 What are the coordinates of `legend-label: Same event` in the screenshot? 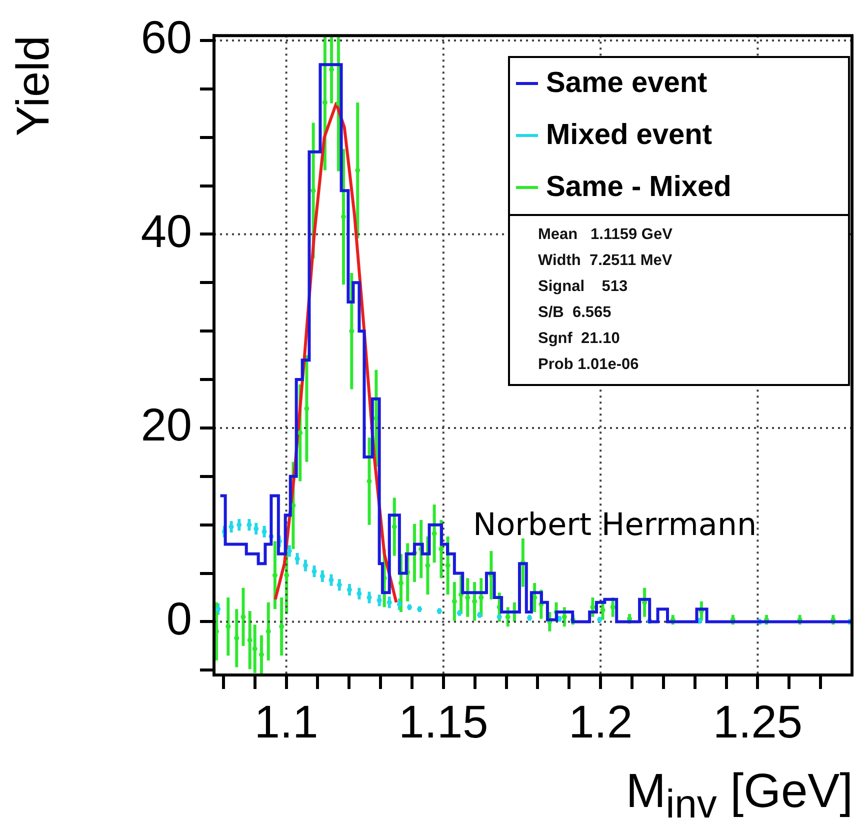 It's located at (627, 83).